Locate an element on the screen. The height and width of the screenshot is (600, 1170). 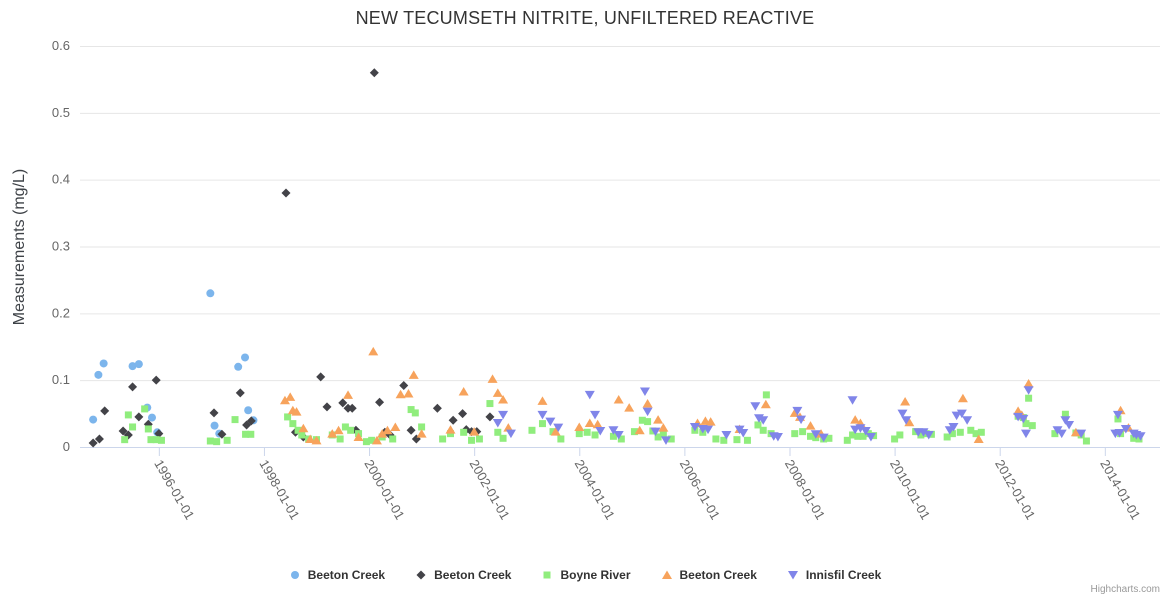
highcharts-credit: Highcharts.com is located at coordinates (1125, 589).